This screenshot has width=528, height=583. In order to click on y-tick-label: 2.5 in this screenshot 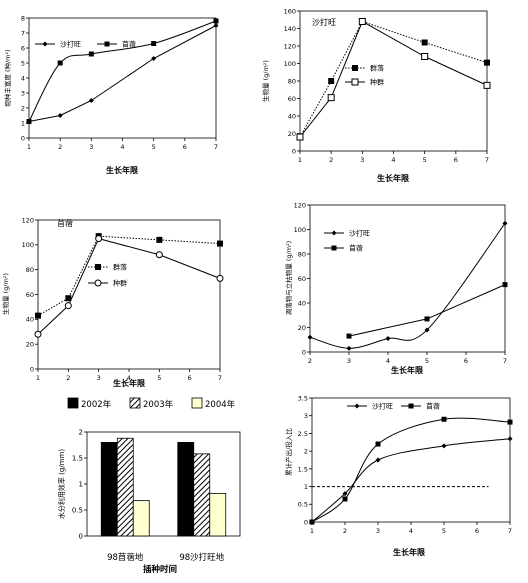, I will do `click(303, 434)`.